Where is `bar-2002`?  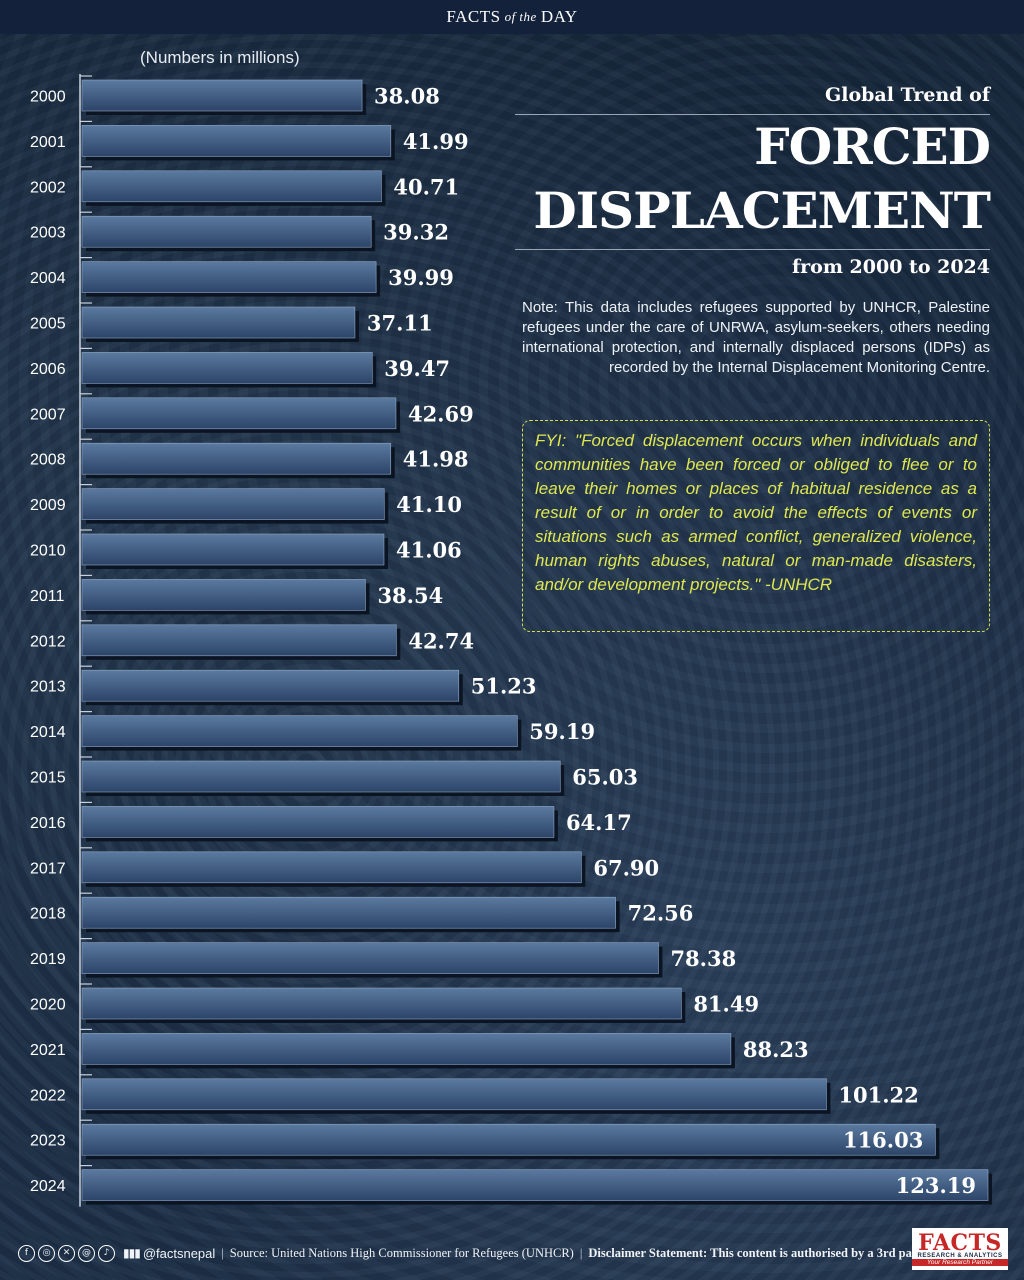 bar-2002 is located at coordinates (231, 186).